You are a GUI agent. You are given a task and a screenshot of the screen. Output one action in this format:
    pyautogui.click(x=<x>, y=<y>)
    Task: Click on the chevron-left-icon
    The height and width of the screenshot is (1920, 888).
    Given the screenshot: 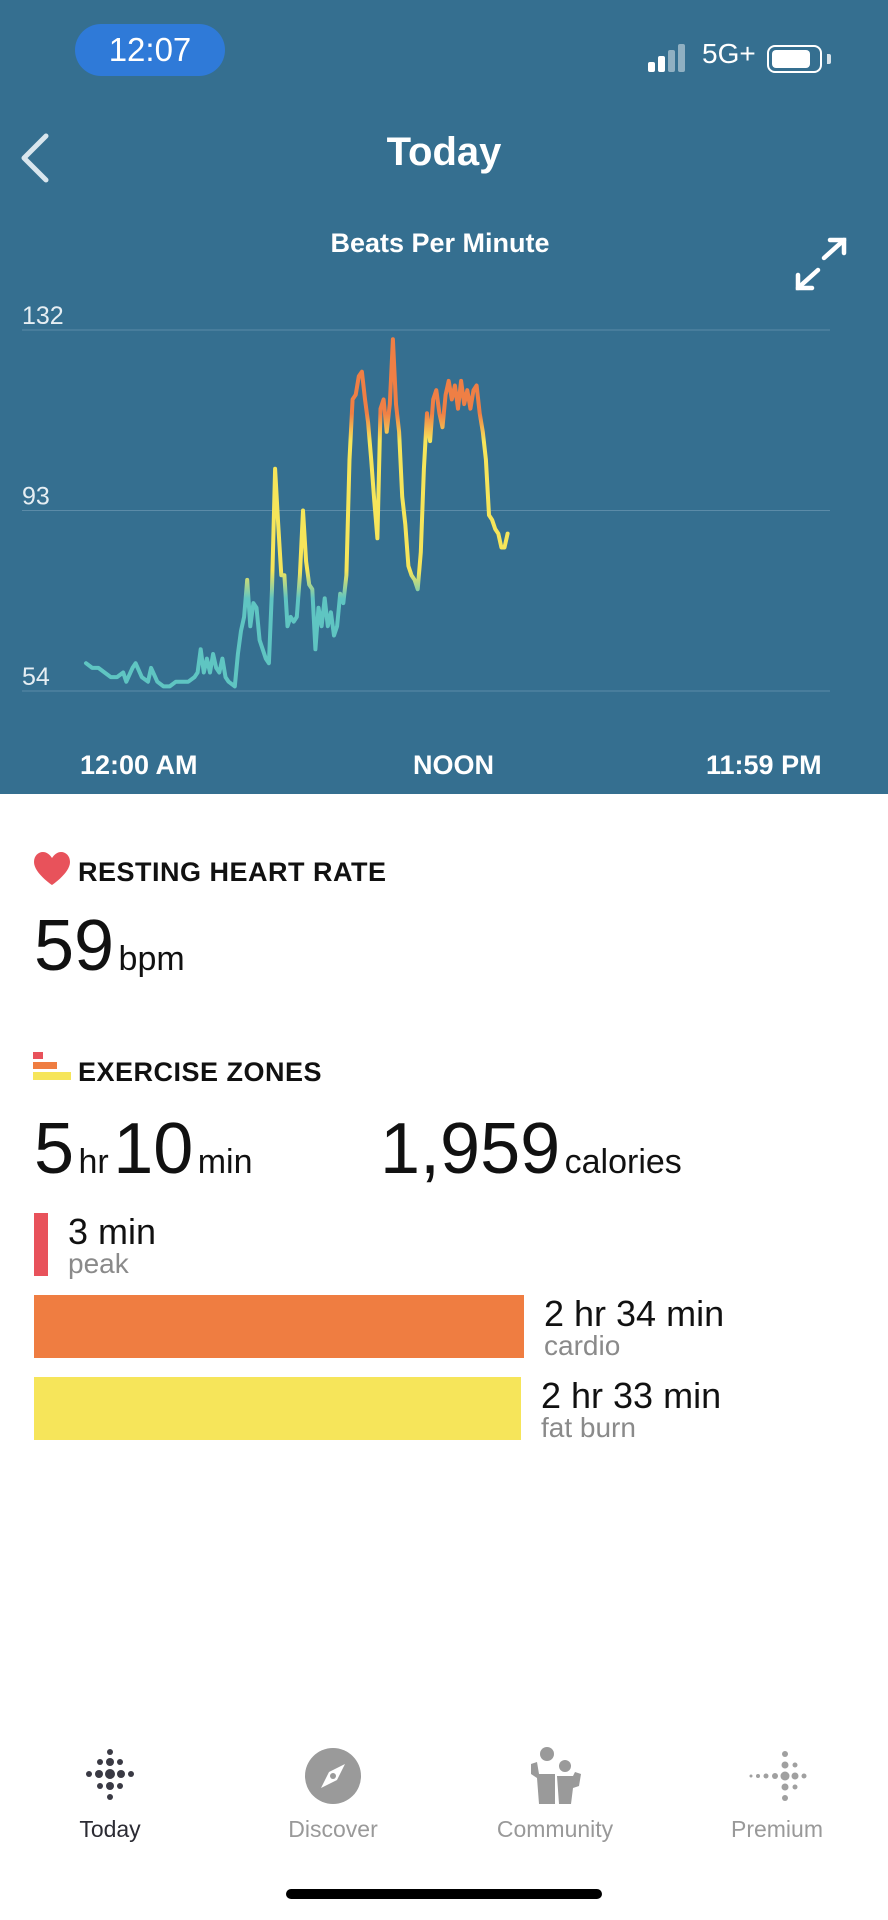 What is the action you would take?
    pyautogui.click(x=35, y=158)
    